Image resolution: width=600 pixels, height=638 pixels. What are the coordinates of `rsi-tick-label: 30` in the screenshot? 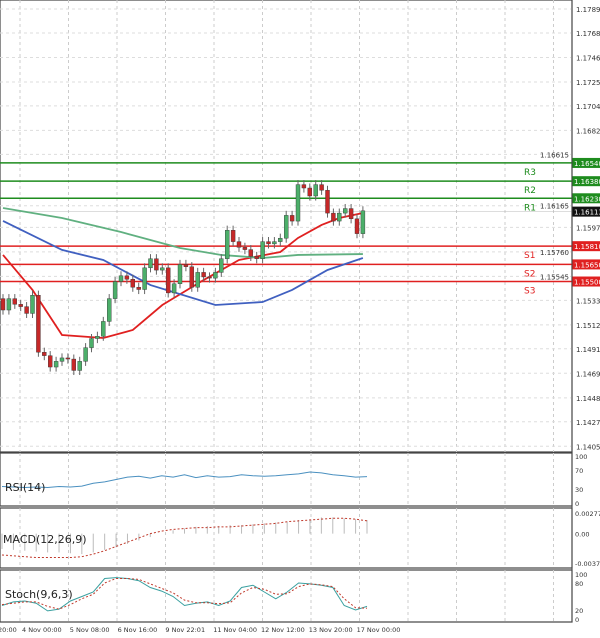 It's located at (579, 490).